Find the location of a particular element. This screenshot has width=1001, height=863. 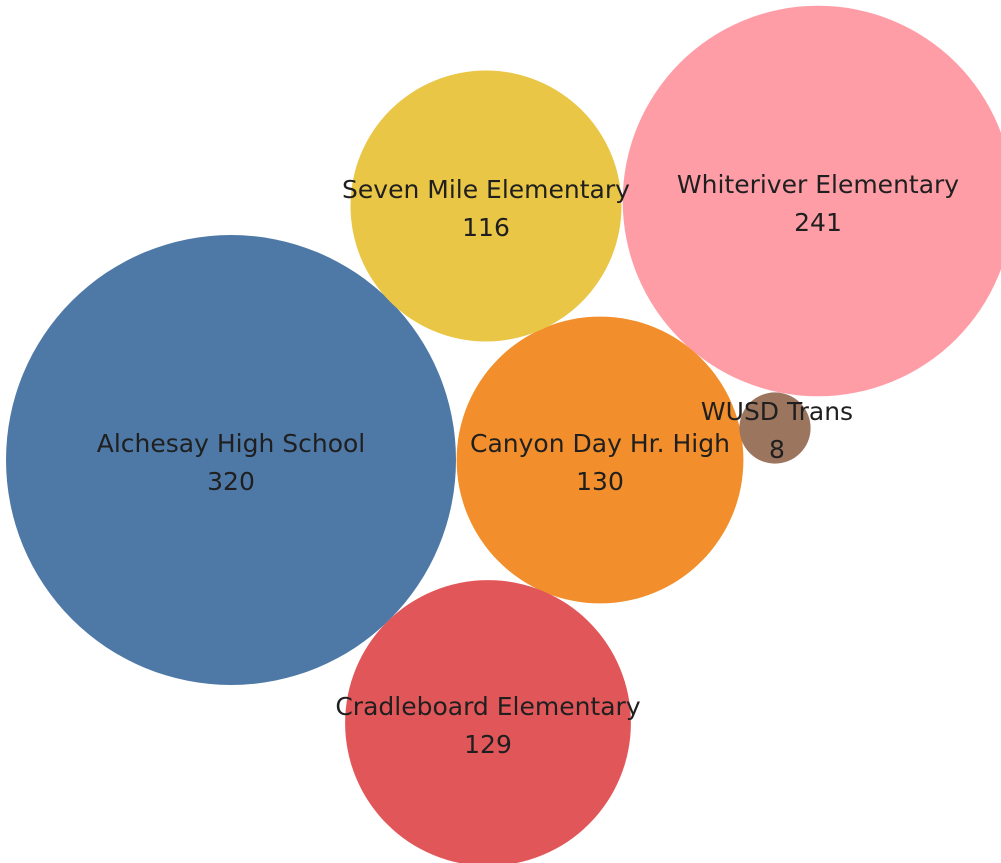

bubble-value-wusd-trans: 8 is located at coordinates (777, 449).